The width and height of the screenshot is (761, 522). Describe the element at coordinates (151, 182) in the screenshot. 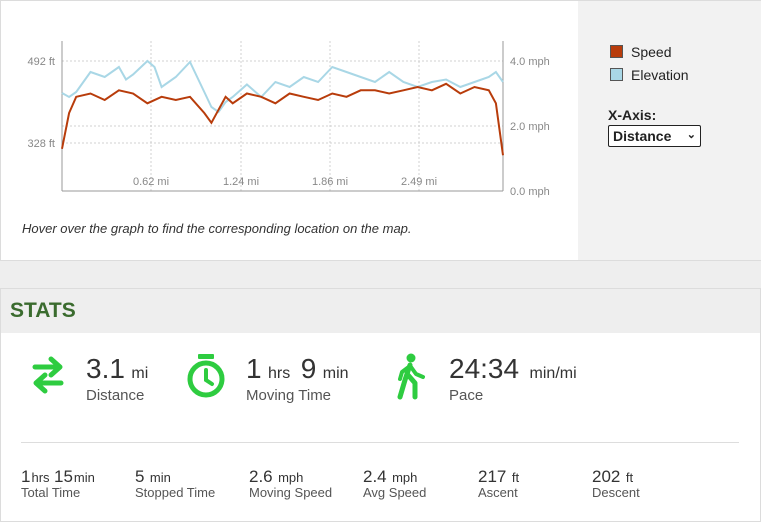

I see `x-tick-label: 0.62 mi` at that location.